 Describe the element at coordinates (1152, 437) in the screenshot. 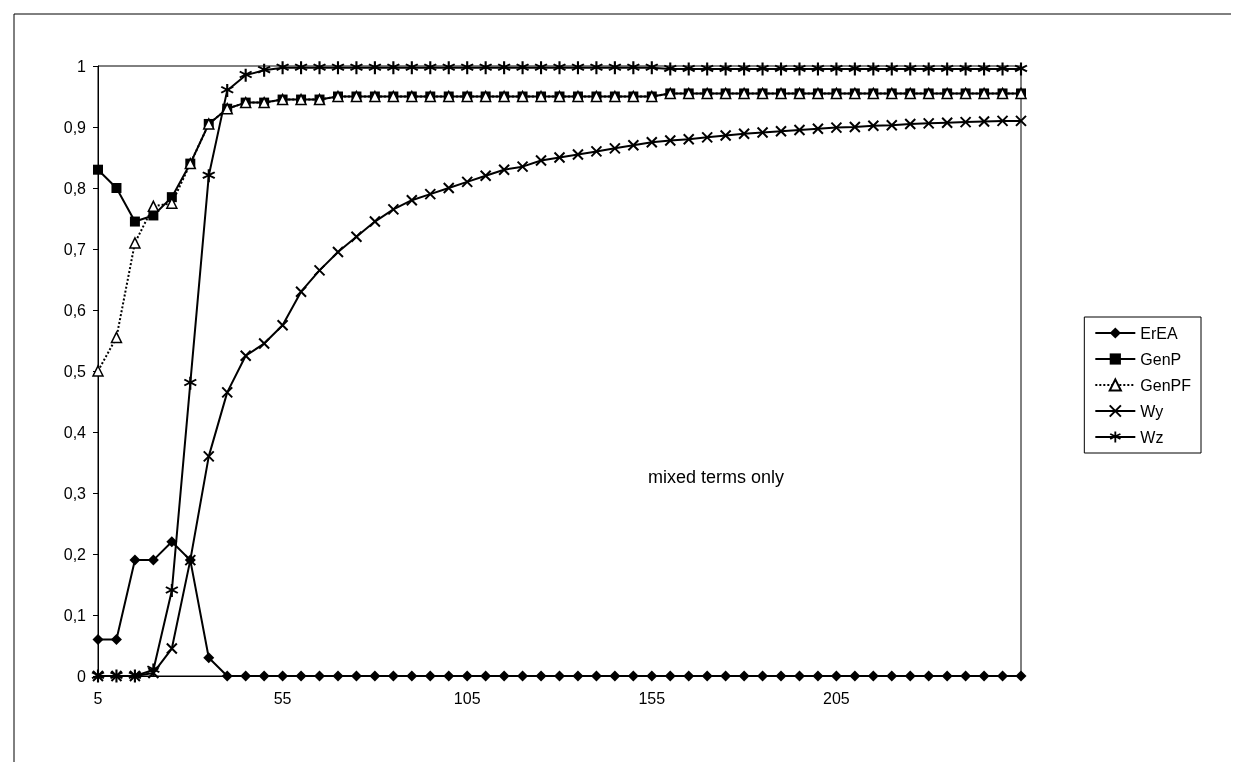

I see `legend-label: Wz` at that location.